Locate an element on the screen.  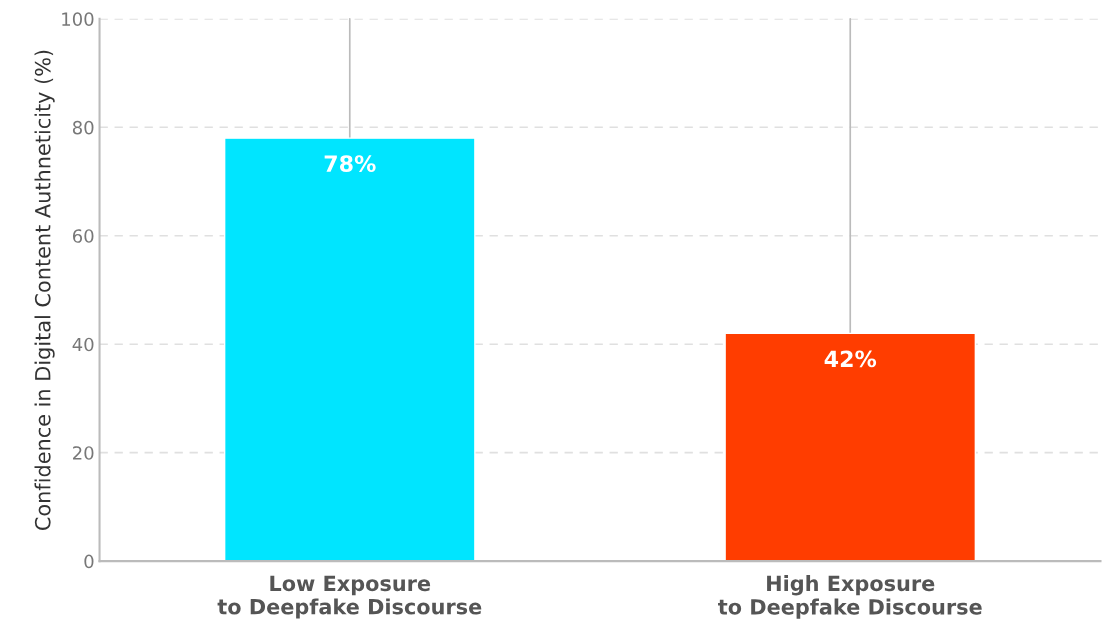
y-tick-label: 80 is located at coordinates (83, 127).